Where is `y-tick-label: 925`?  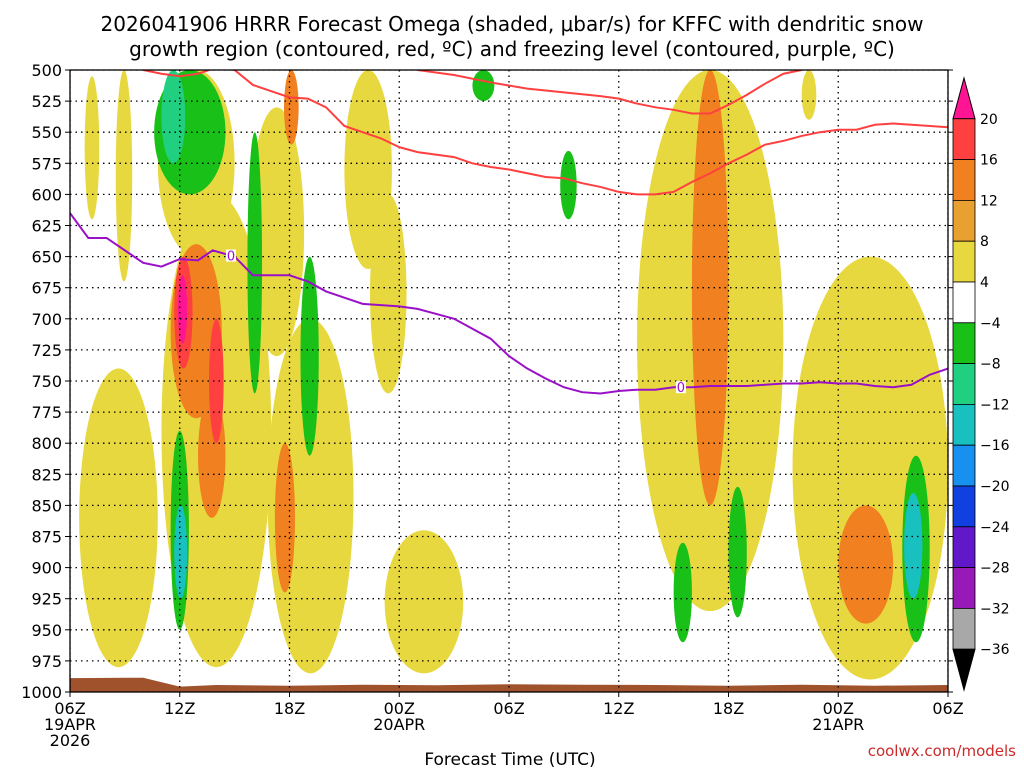 y-tick-label: 925 is located at coordinates (46, 599).